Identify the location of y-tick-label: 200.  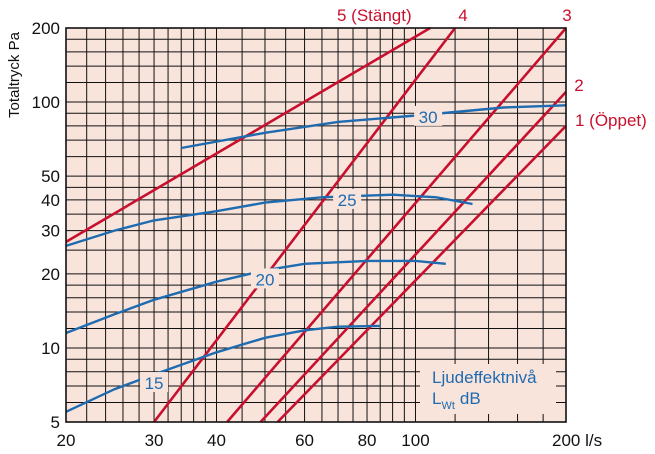
(46, 28).